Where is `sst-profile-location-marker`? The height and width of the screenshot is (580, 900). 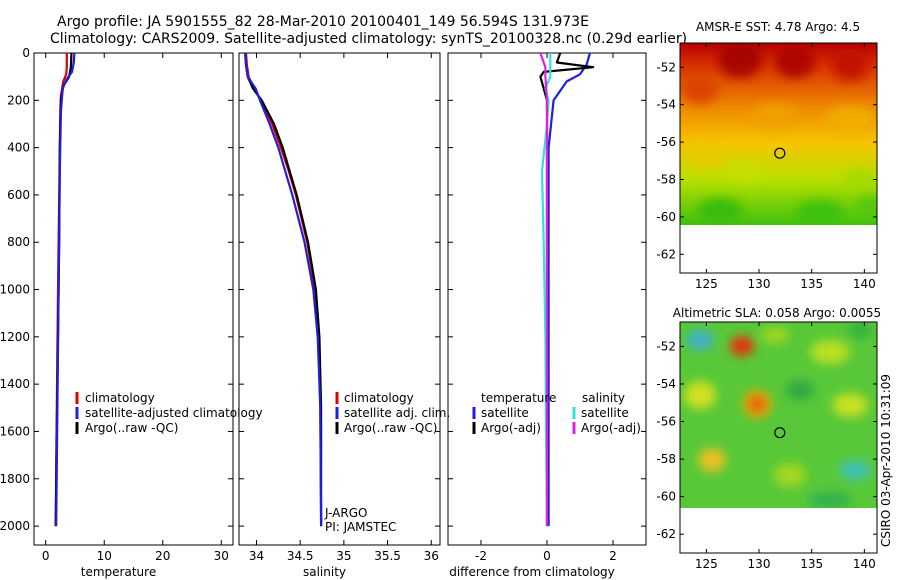
sst-profile-location-marker is located at coordinates (780, 153).